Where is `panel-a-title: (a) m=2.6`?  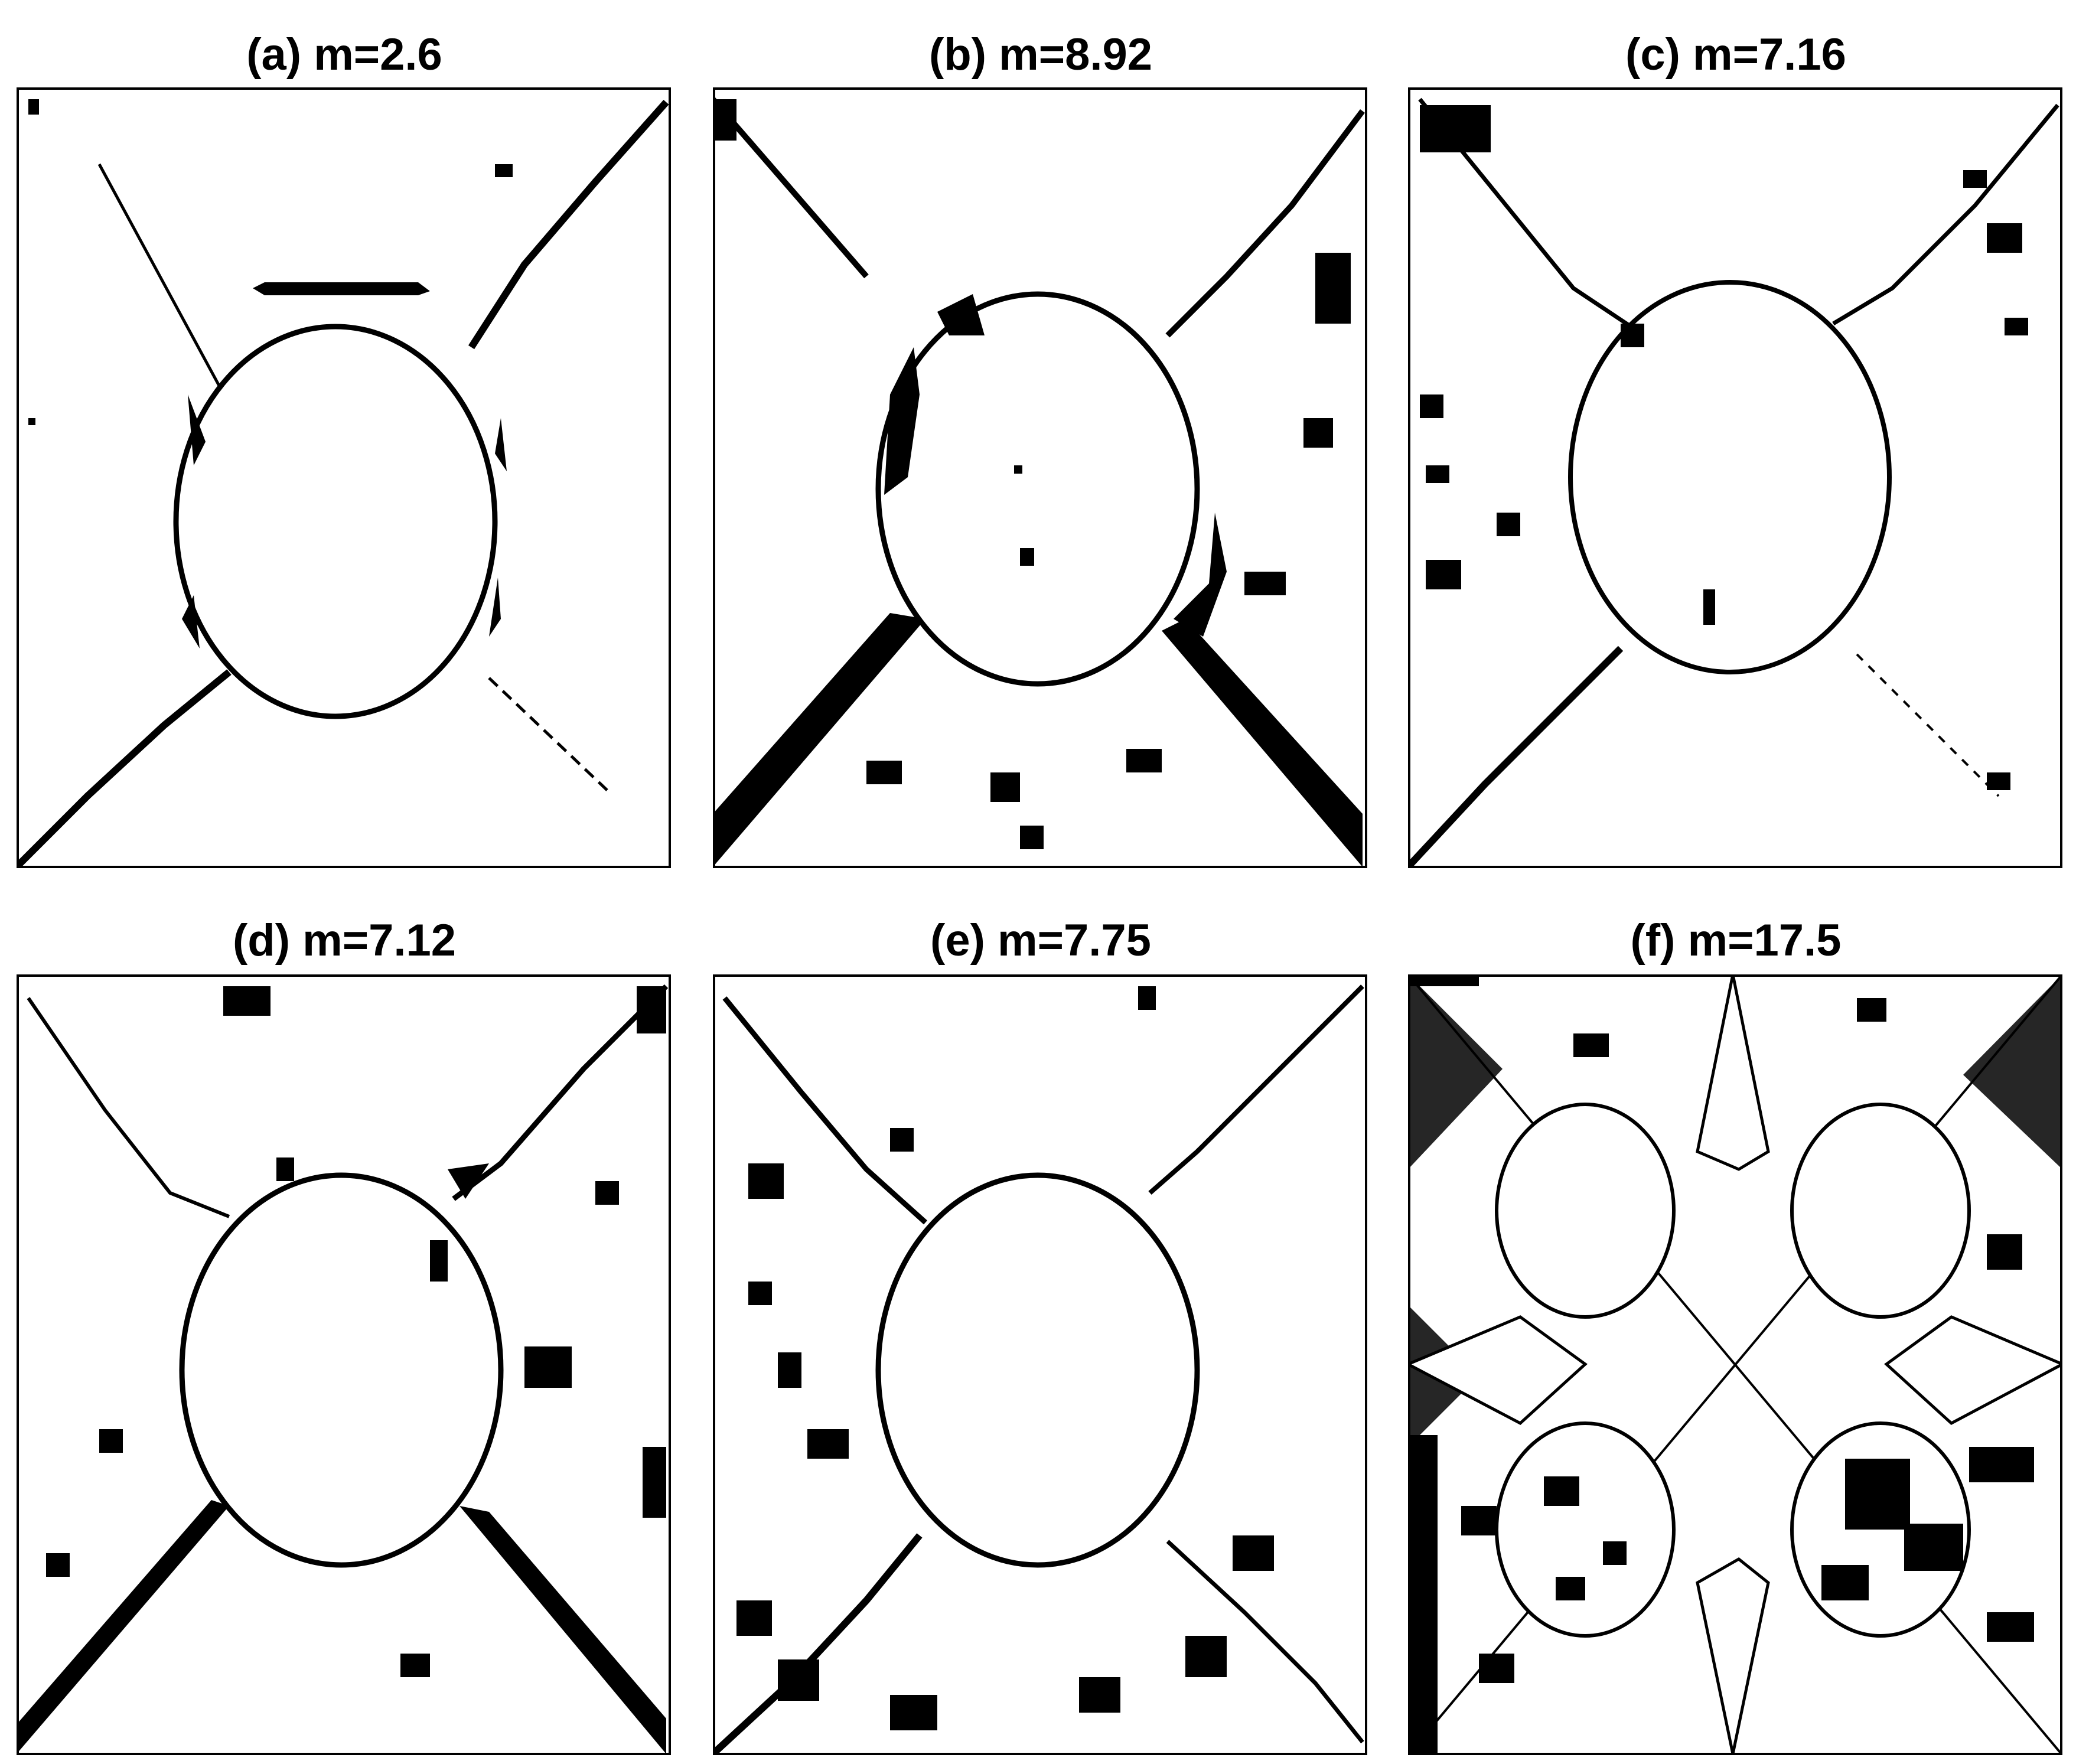
panel-a-title: (a) m=2.6 is located at coordinates (344, 55).